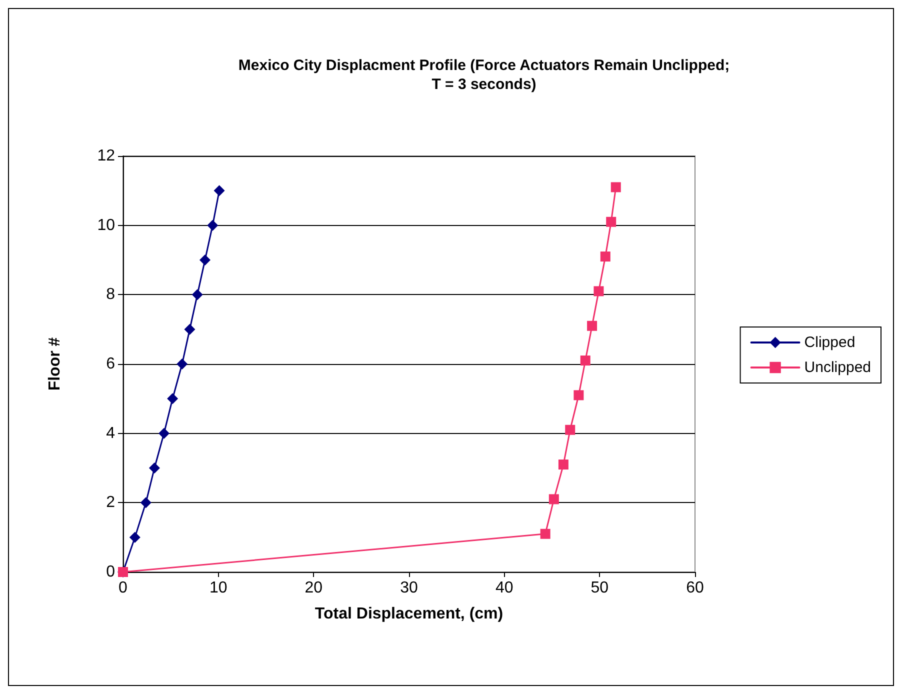 Image resolution: width=902 pixels, height=694 pixels. I want to click on x-tick-label: 30, so click(409, 588).